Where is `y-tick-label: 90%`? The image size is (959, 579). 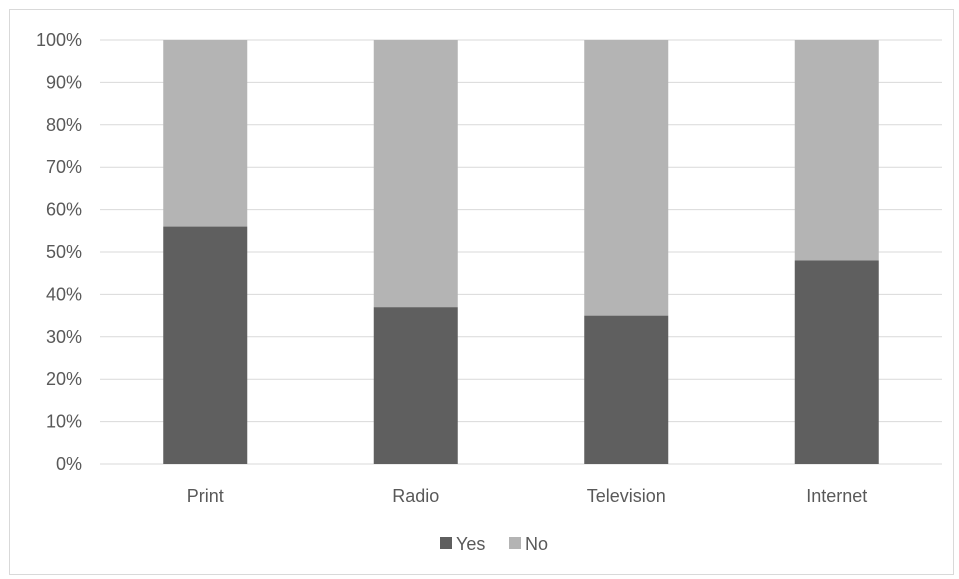 y-tick-label: 90% is located at coordinates (64, 82).